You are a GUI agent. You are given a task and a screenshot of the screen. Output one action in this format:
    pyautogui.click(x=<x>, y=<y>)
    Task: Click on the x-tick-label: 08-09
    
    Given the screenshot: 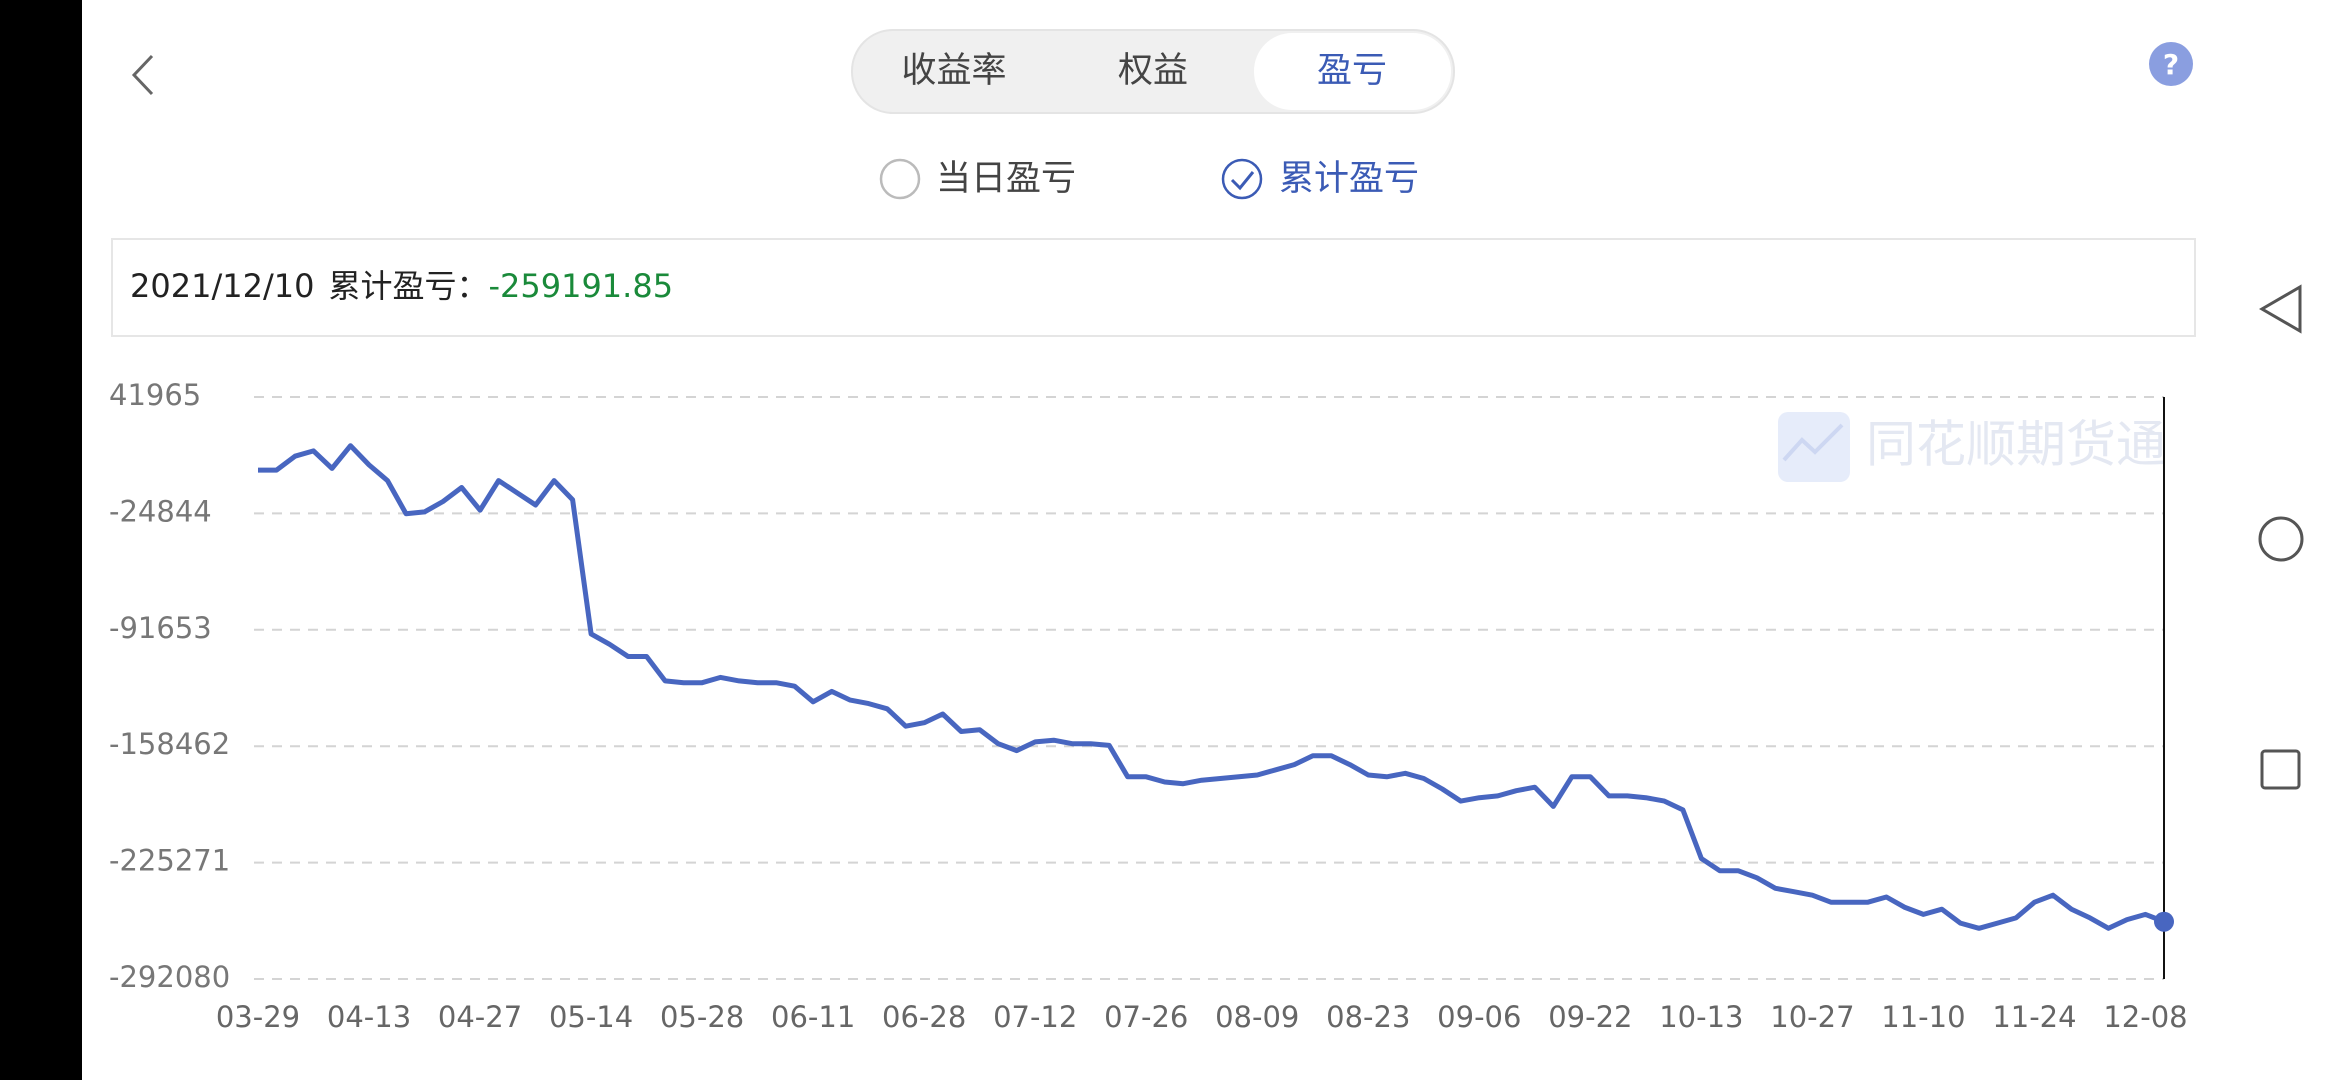 What is the action you would take?
    pyautogui.click(x=1257, y=1017)
    